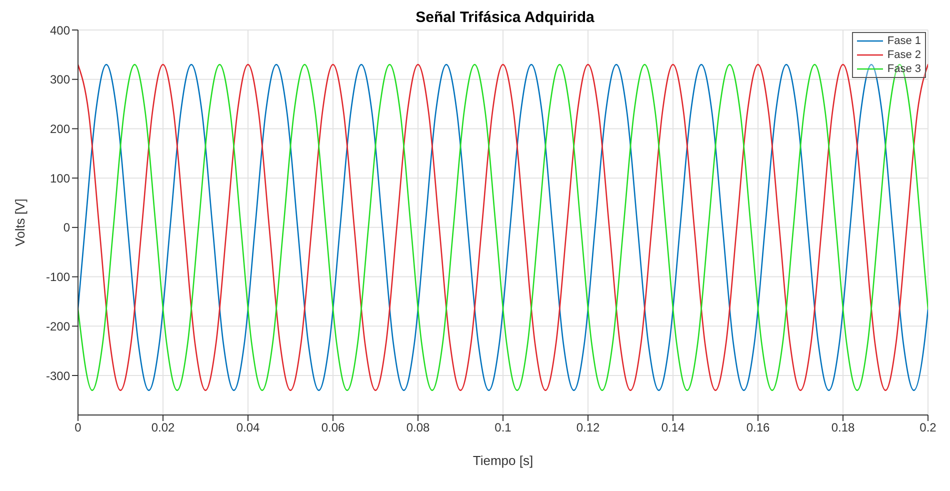  Describe the element at coordinates (904, 55) in the screenshot. I see `legend-label: Fase 2` at that location.